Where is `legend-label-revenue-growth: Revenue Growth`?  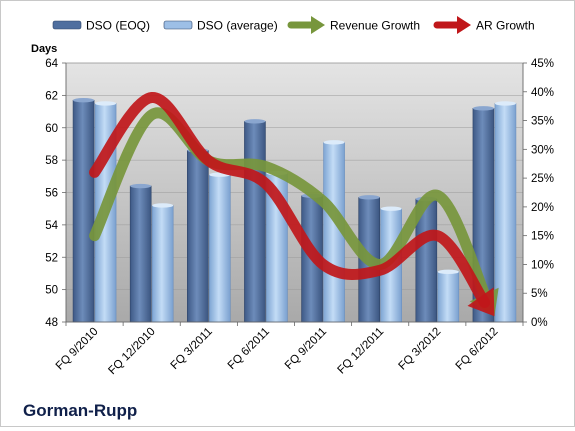
legend-label-revenue-growth: Revenue Growth is located at coordinates (375, 26).